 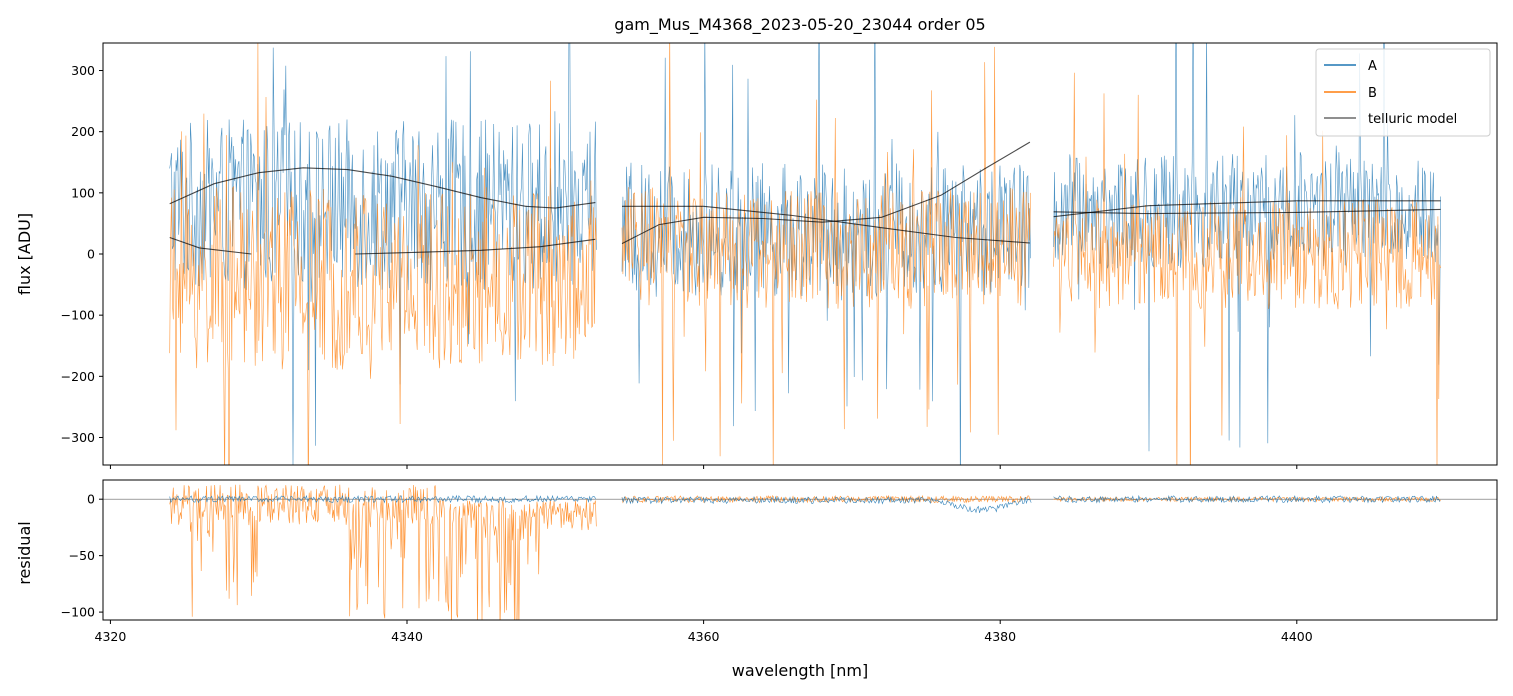 I want to click on legend-box, so click(x=1403, y=92).